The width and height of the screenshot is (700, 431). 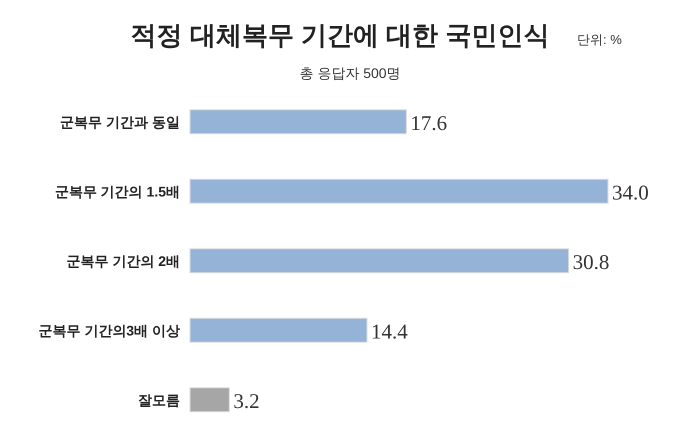 What do you see at coordinates (246, 400) in the screenshot?
I see `data-label: 3.2` at bounding box center [246, 400].